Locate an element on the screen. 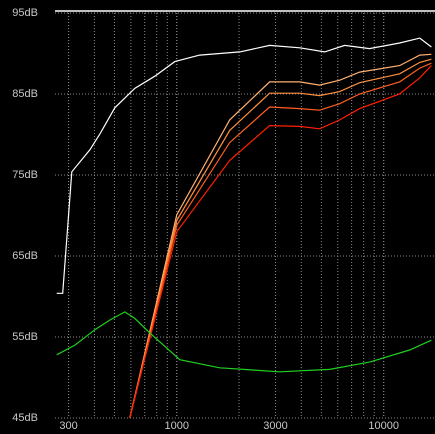 Image resolution: width=435 pixels, height=434 pixels. x-tick-label: 1000 is located at coordinates (177, 426).